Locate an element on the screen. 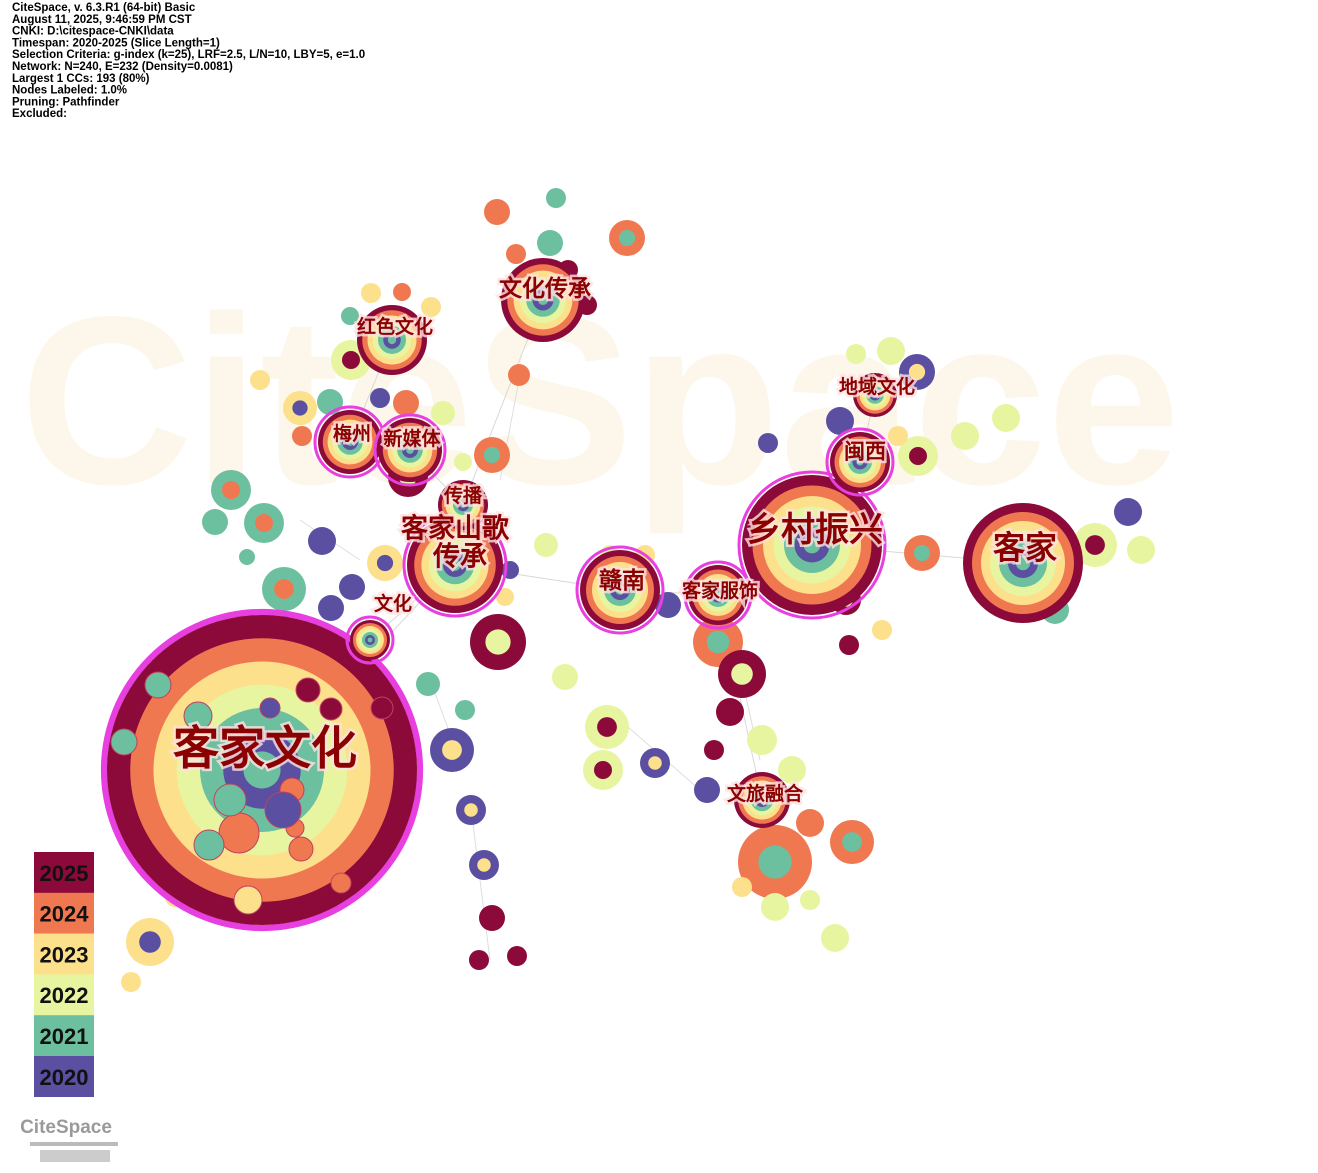 The height and width of the screenshot is (1173, 1318). node-label: 红色文化 is located at coordinates (395, 326).